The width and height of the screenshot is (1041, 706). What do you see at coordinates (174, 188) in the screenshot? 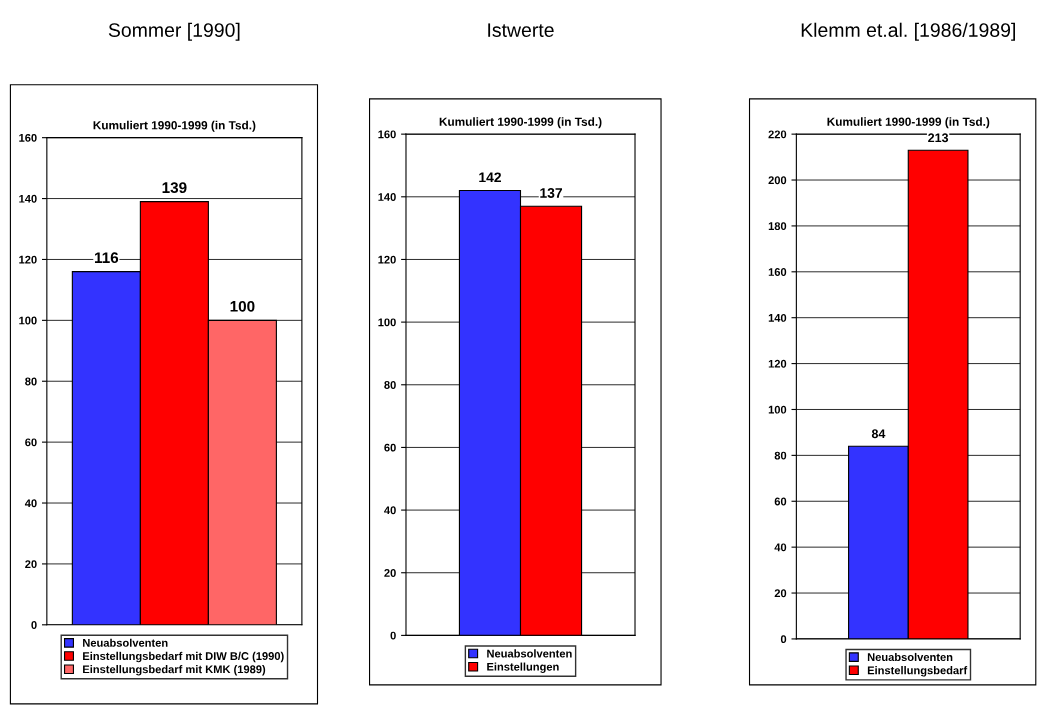
I see `data-label: 139` at bounding box center [174, 188].